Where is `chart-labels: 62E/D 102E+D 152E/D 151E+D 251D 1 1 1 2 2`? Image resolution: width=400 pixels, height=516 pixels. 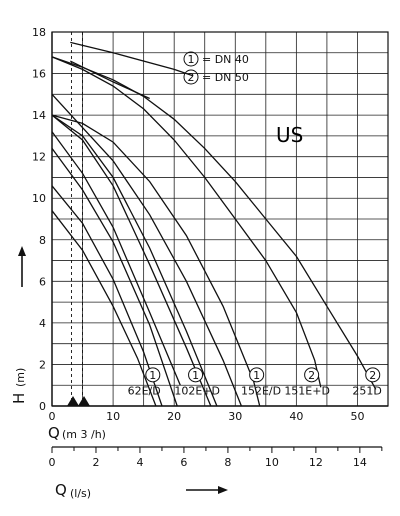 chart-labels: 62E/D 102E+D 152E/D 151E+D 251D 1 1 1 2 2 is located at coordinates (255, 382).